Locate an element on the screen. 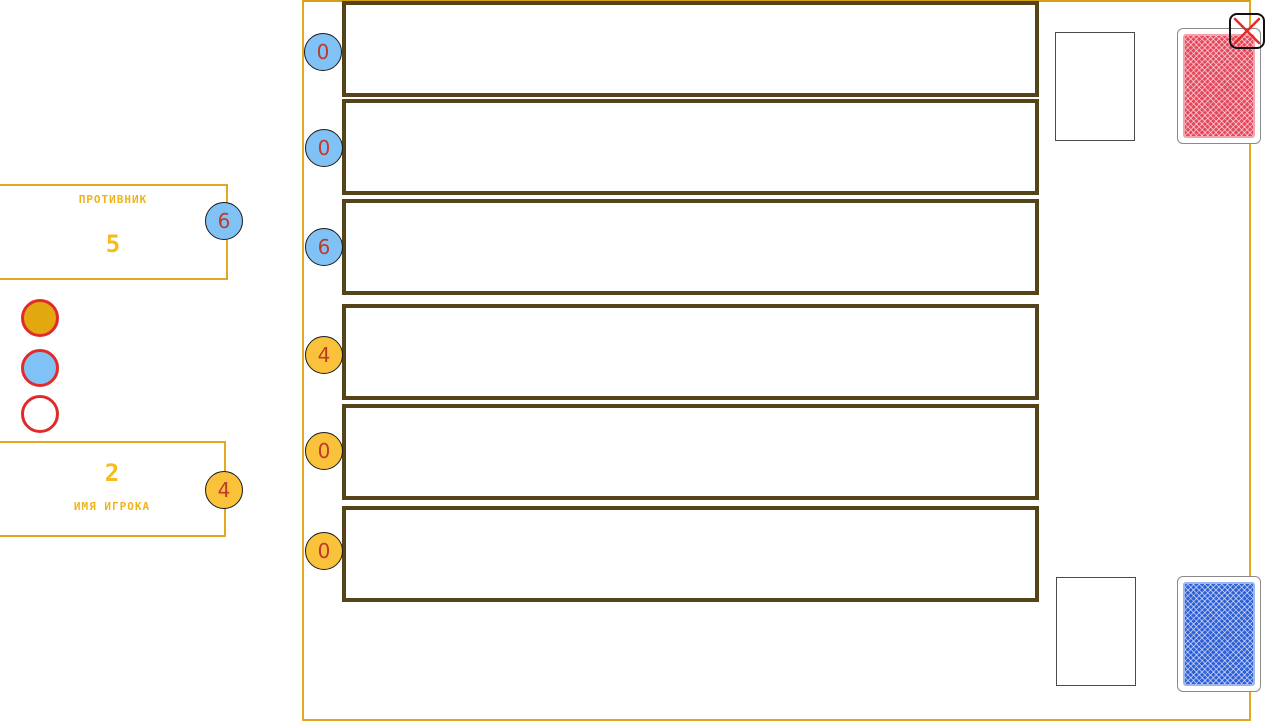  opponent-discard-slot is located at coordinates (1095, 86).